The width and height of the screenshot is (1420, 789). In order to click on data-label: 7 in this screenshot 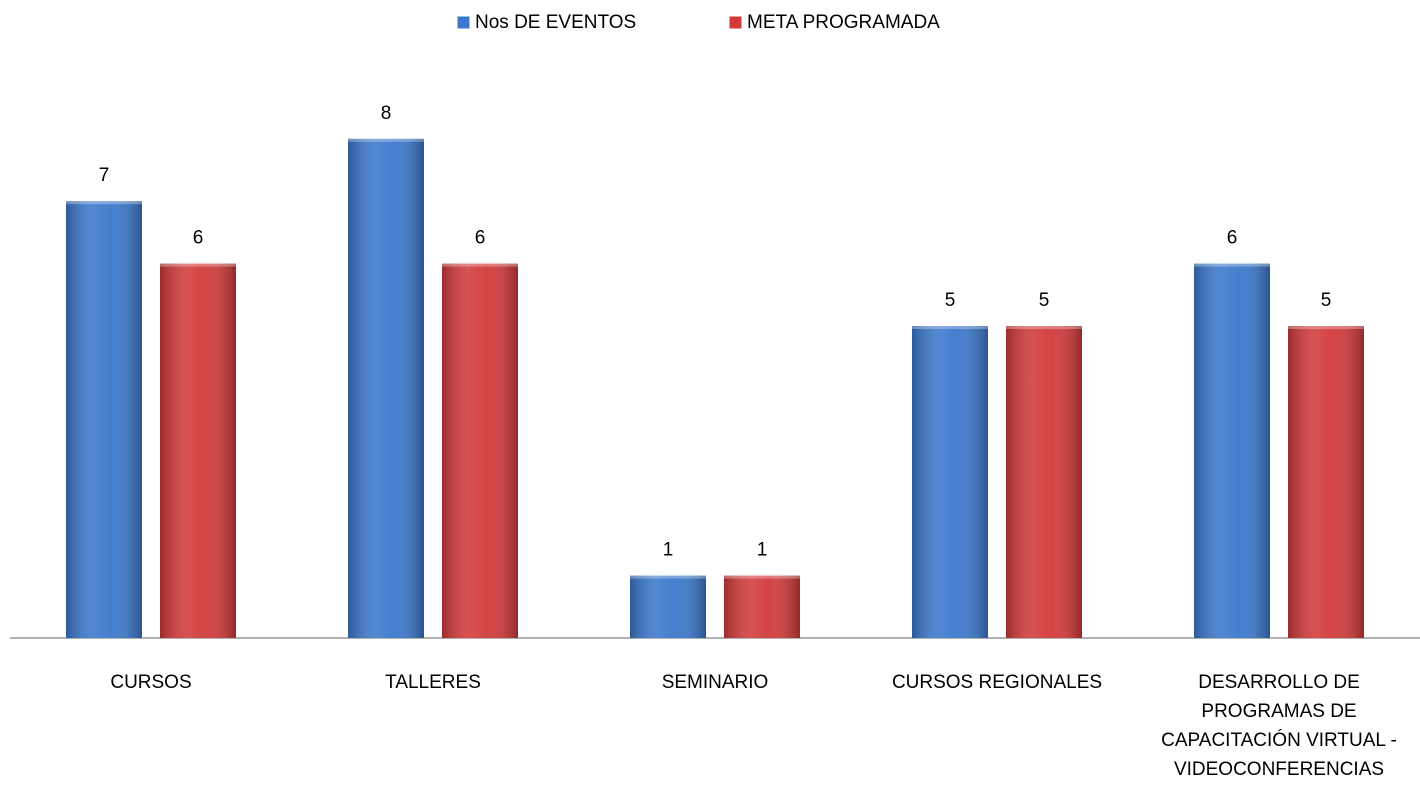, I will do `click(104, 175)`.